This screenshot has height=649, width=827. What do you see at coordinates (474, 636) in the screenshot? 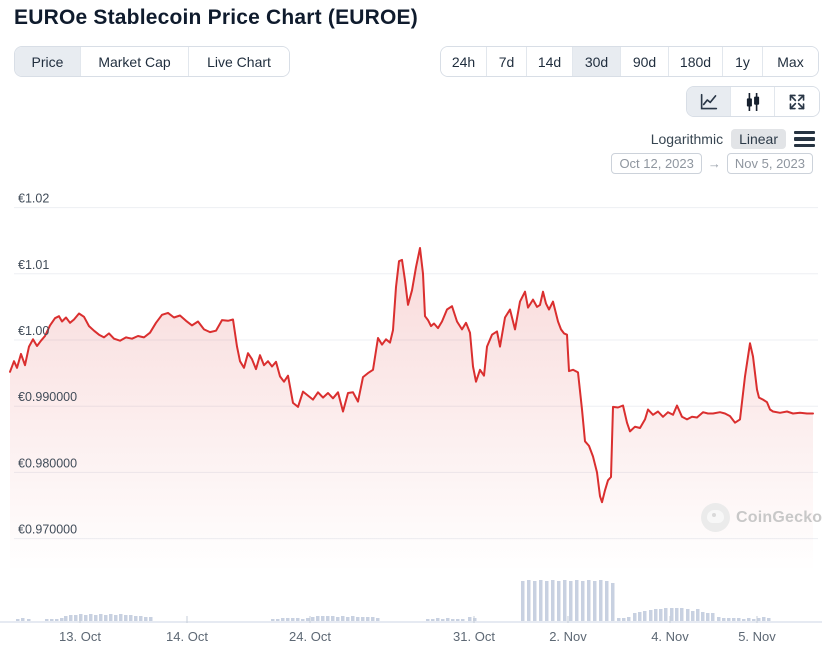
I see `x-axis-label: 31. Oct` at bounding box center [474, 636].